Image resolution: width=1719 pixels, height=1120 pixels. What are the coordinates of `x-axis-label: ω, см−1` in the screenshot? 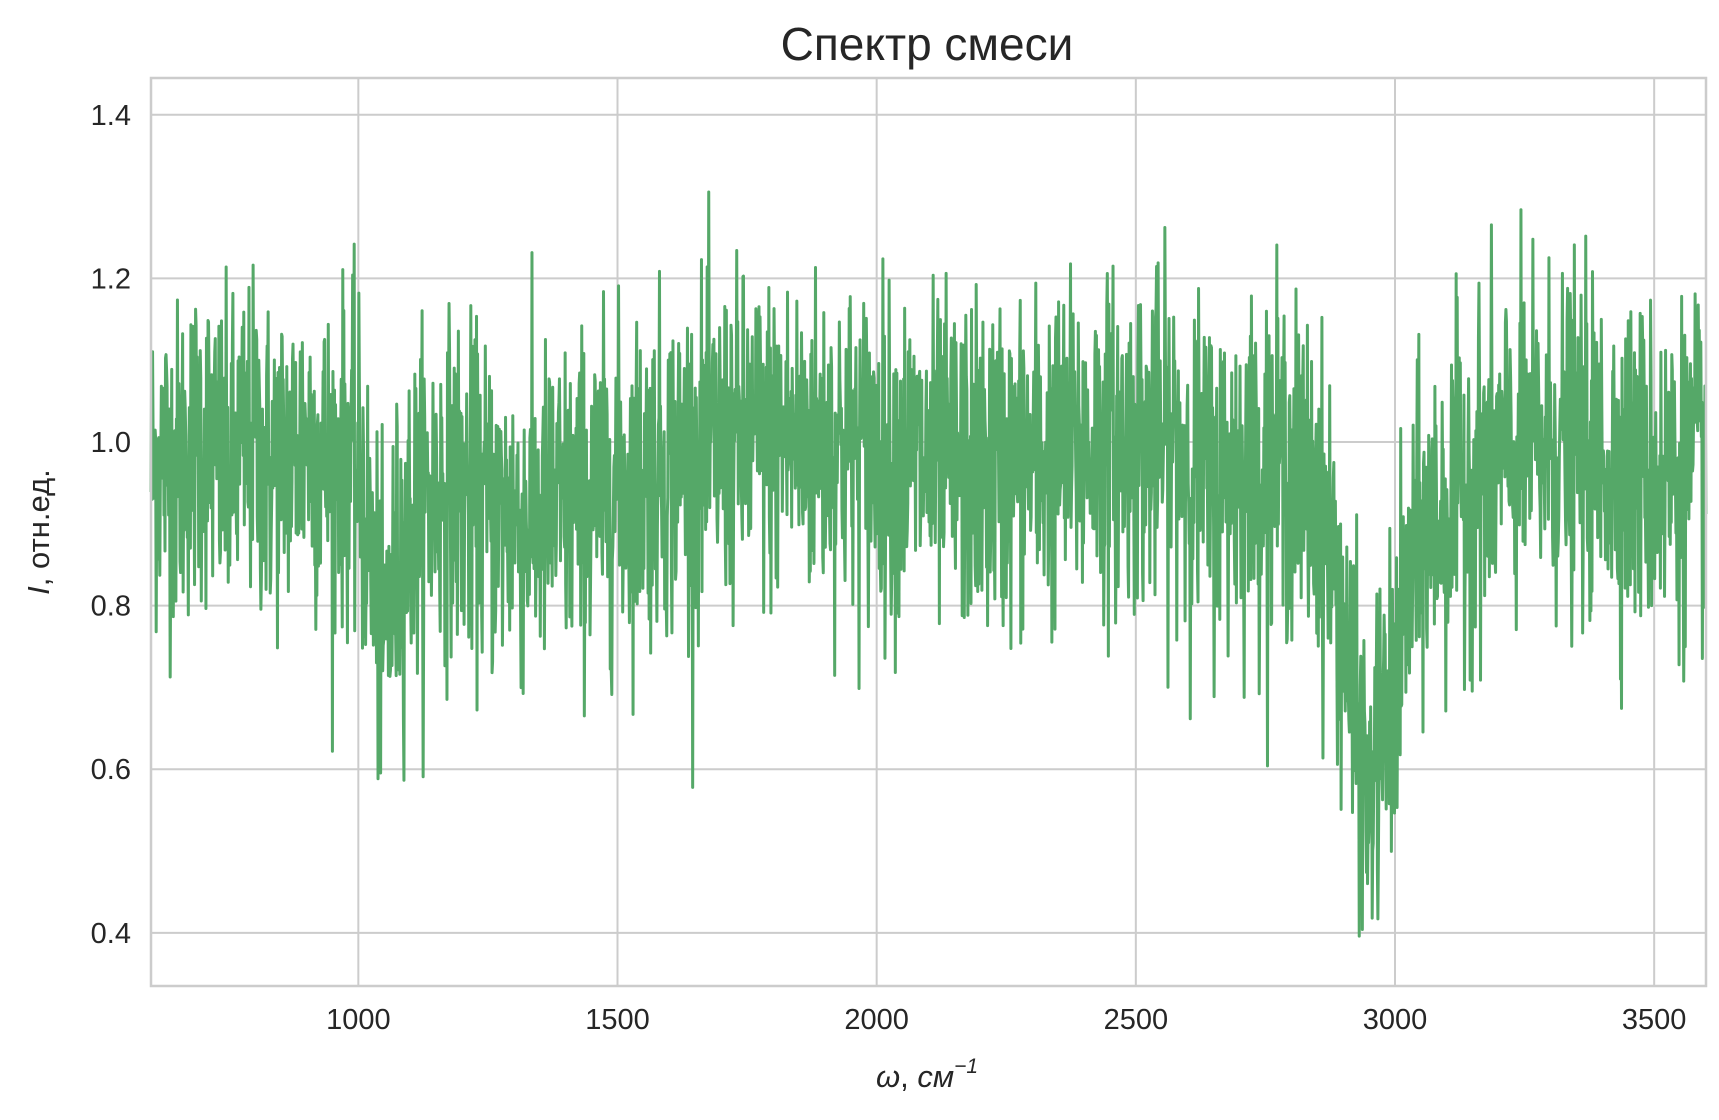 It's located at (927, 1074).